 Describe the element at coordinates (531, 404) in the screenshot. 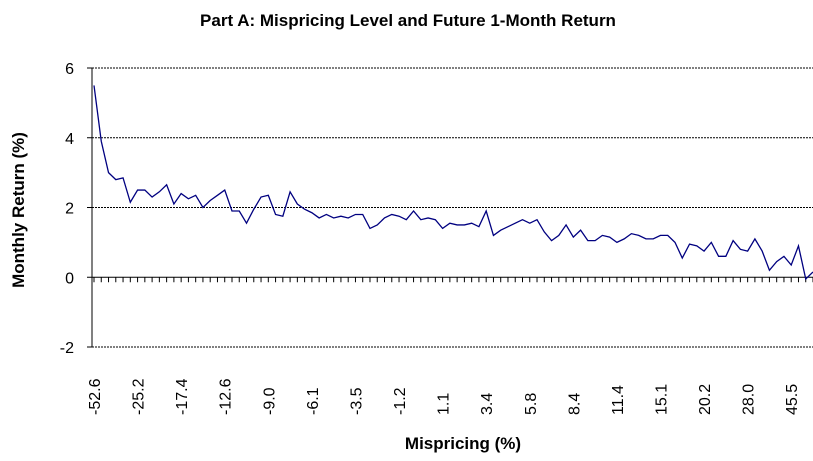

I see `x-tick-label: 5.8` at that location.